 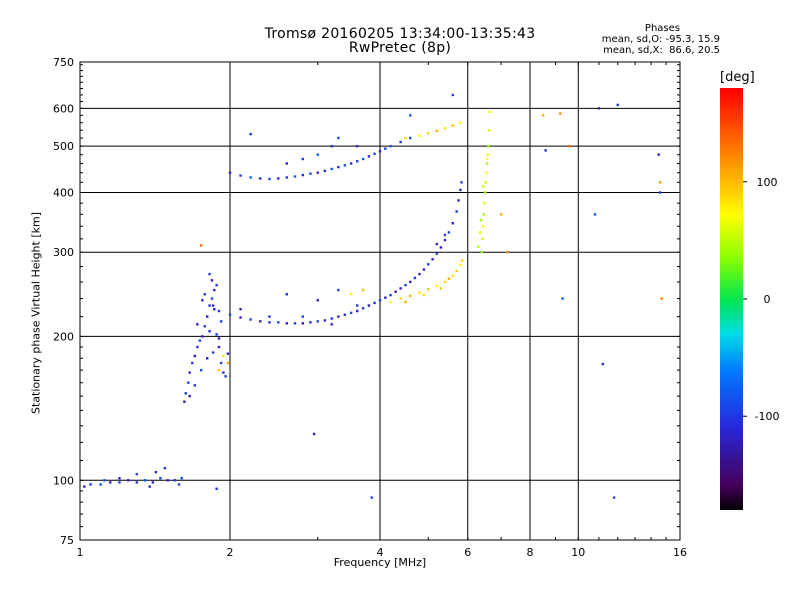 I want to click on x-tick-label: 10, so click(x=578, y=552).